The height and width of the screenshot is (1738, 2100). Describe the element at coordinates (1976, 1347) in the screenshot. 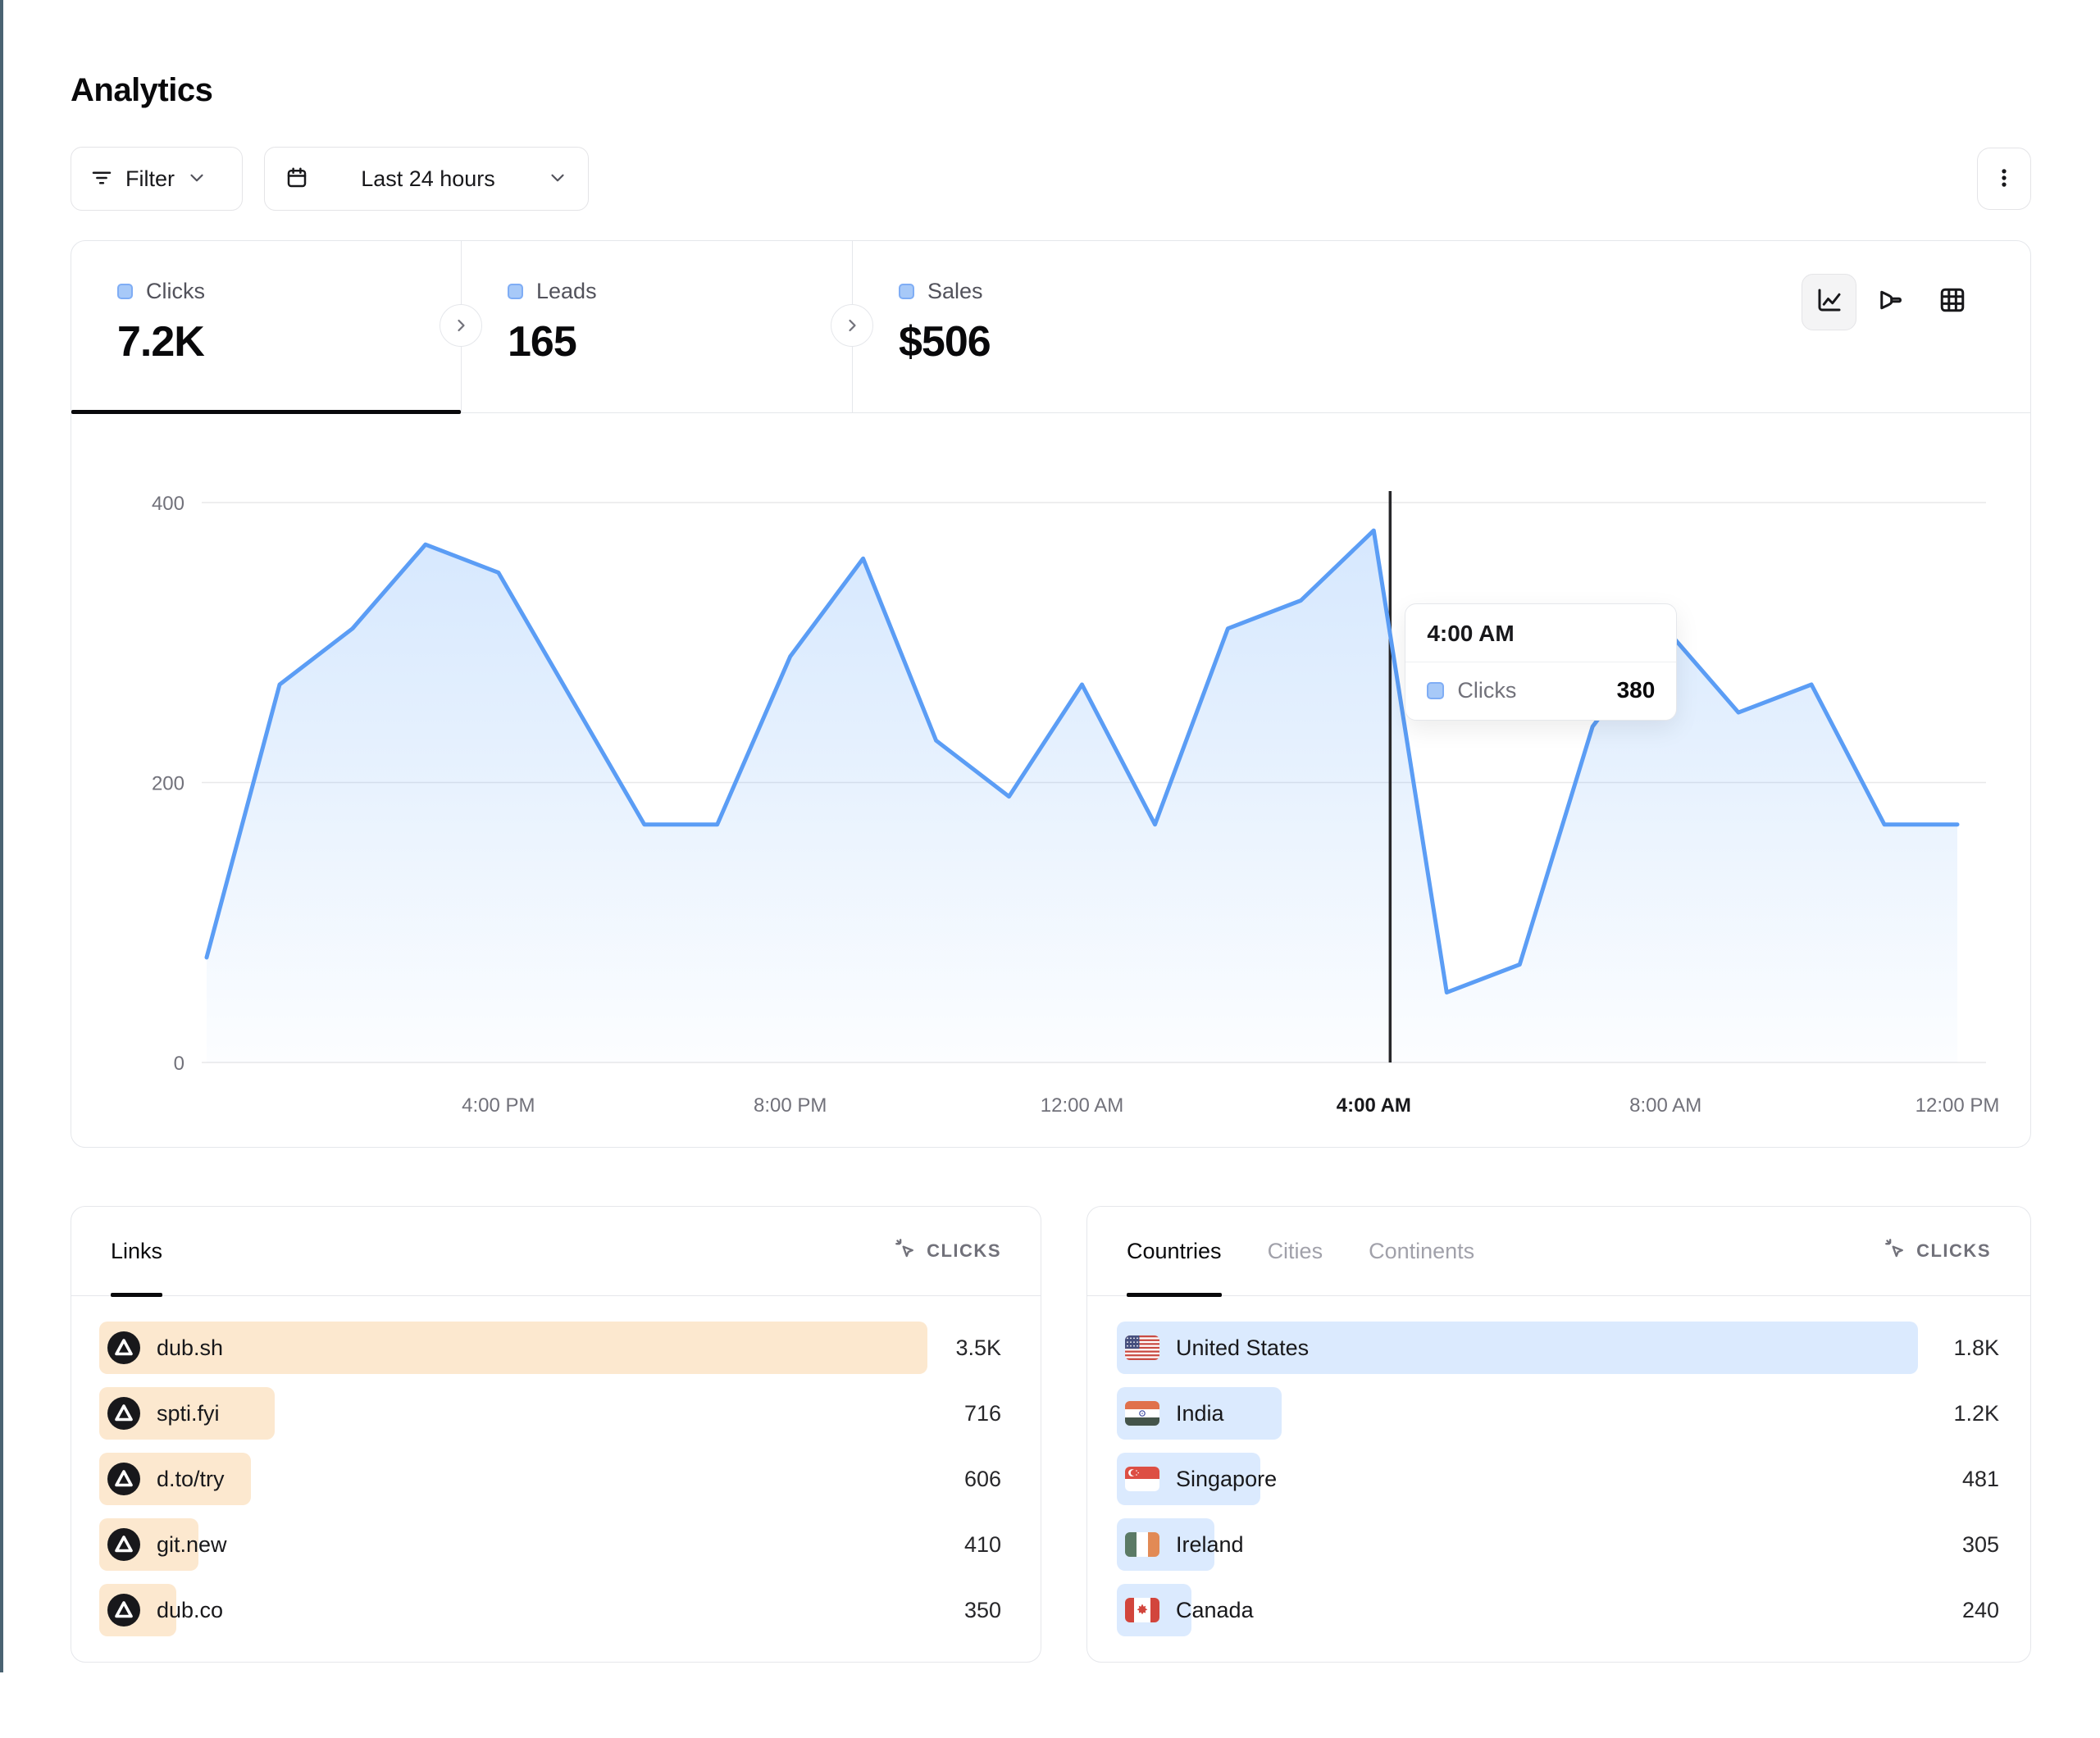

I see `row-value: 1.8K` at that location.